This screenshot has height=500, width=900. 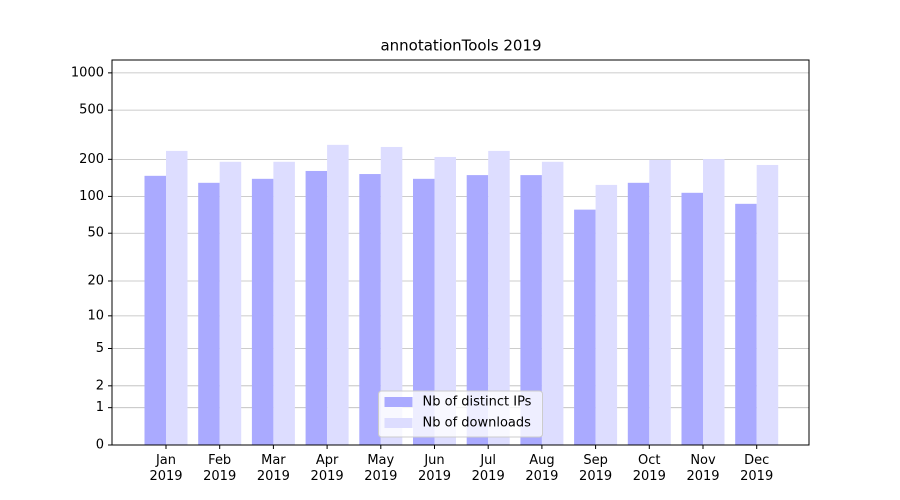 What do you see at coordinates (91, 159) in the screenshot?
I see `y-tick-label: 200` at bounding box center [91, 159].